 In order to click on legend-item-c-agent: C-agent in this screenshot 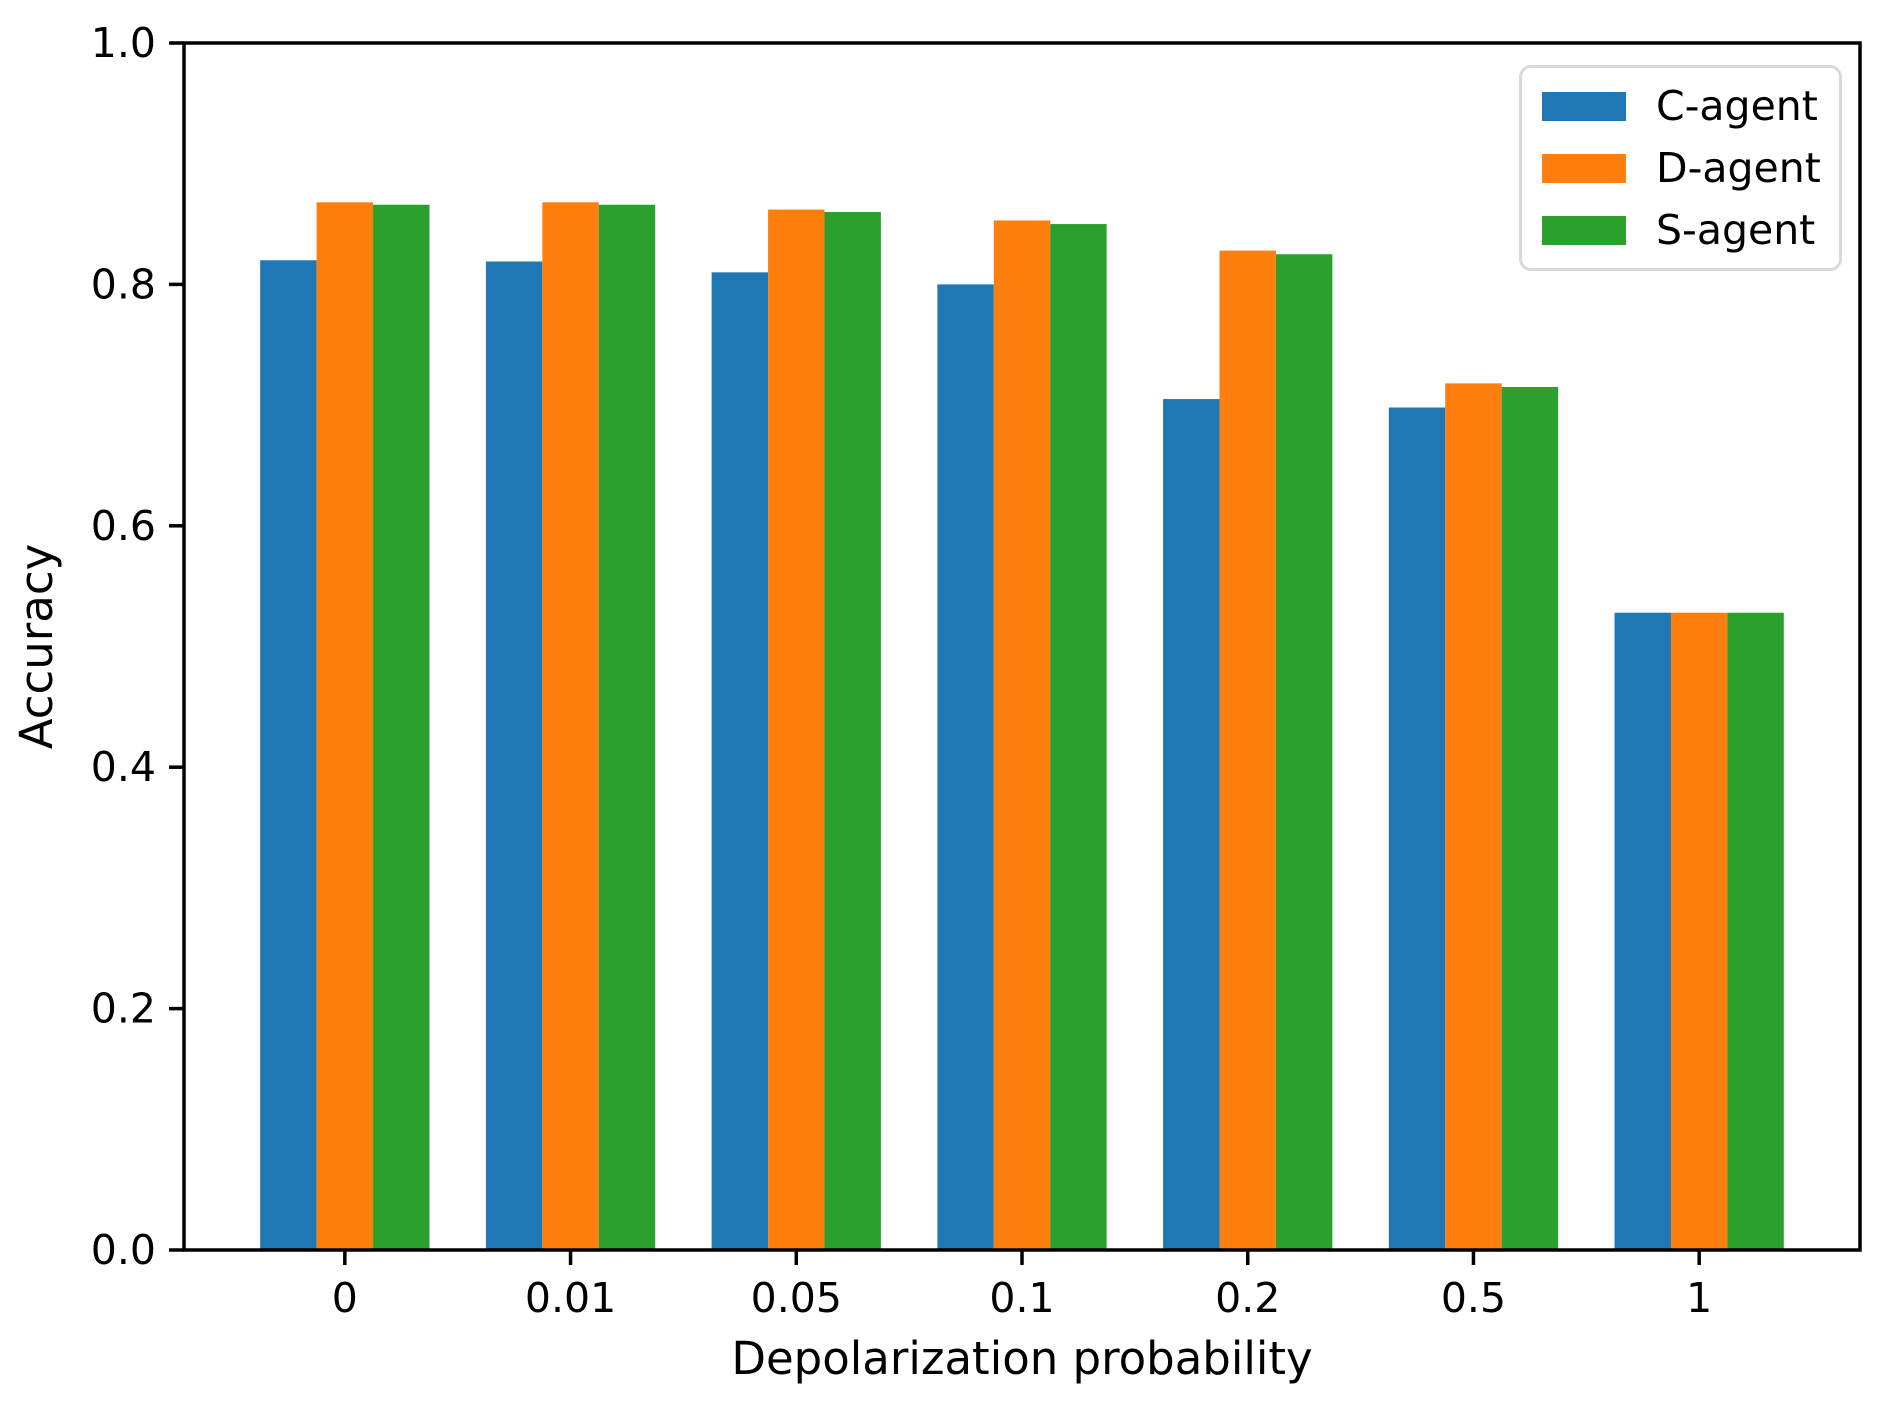, I will do `click(1680, 106)`.